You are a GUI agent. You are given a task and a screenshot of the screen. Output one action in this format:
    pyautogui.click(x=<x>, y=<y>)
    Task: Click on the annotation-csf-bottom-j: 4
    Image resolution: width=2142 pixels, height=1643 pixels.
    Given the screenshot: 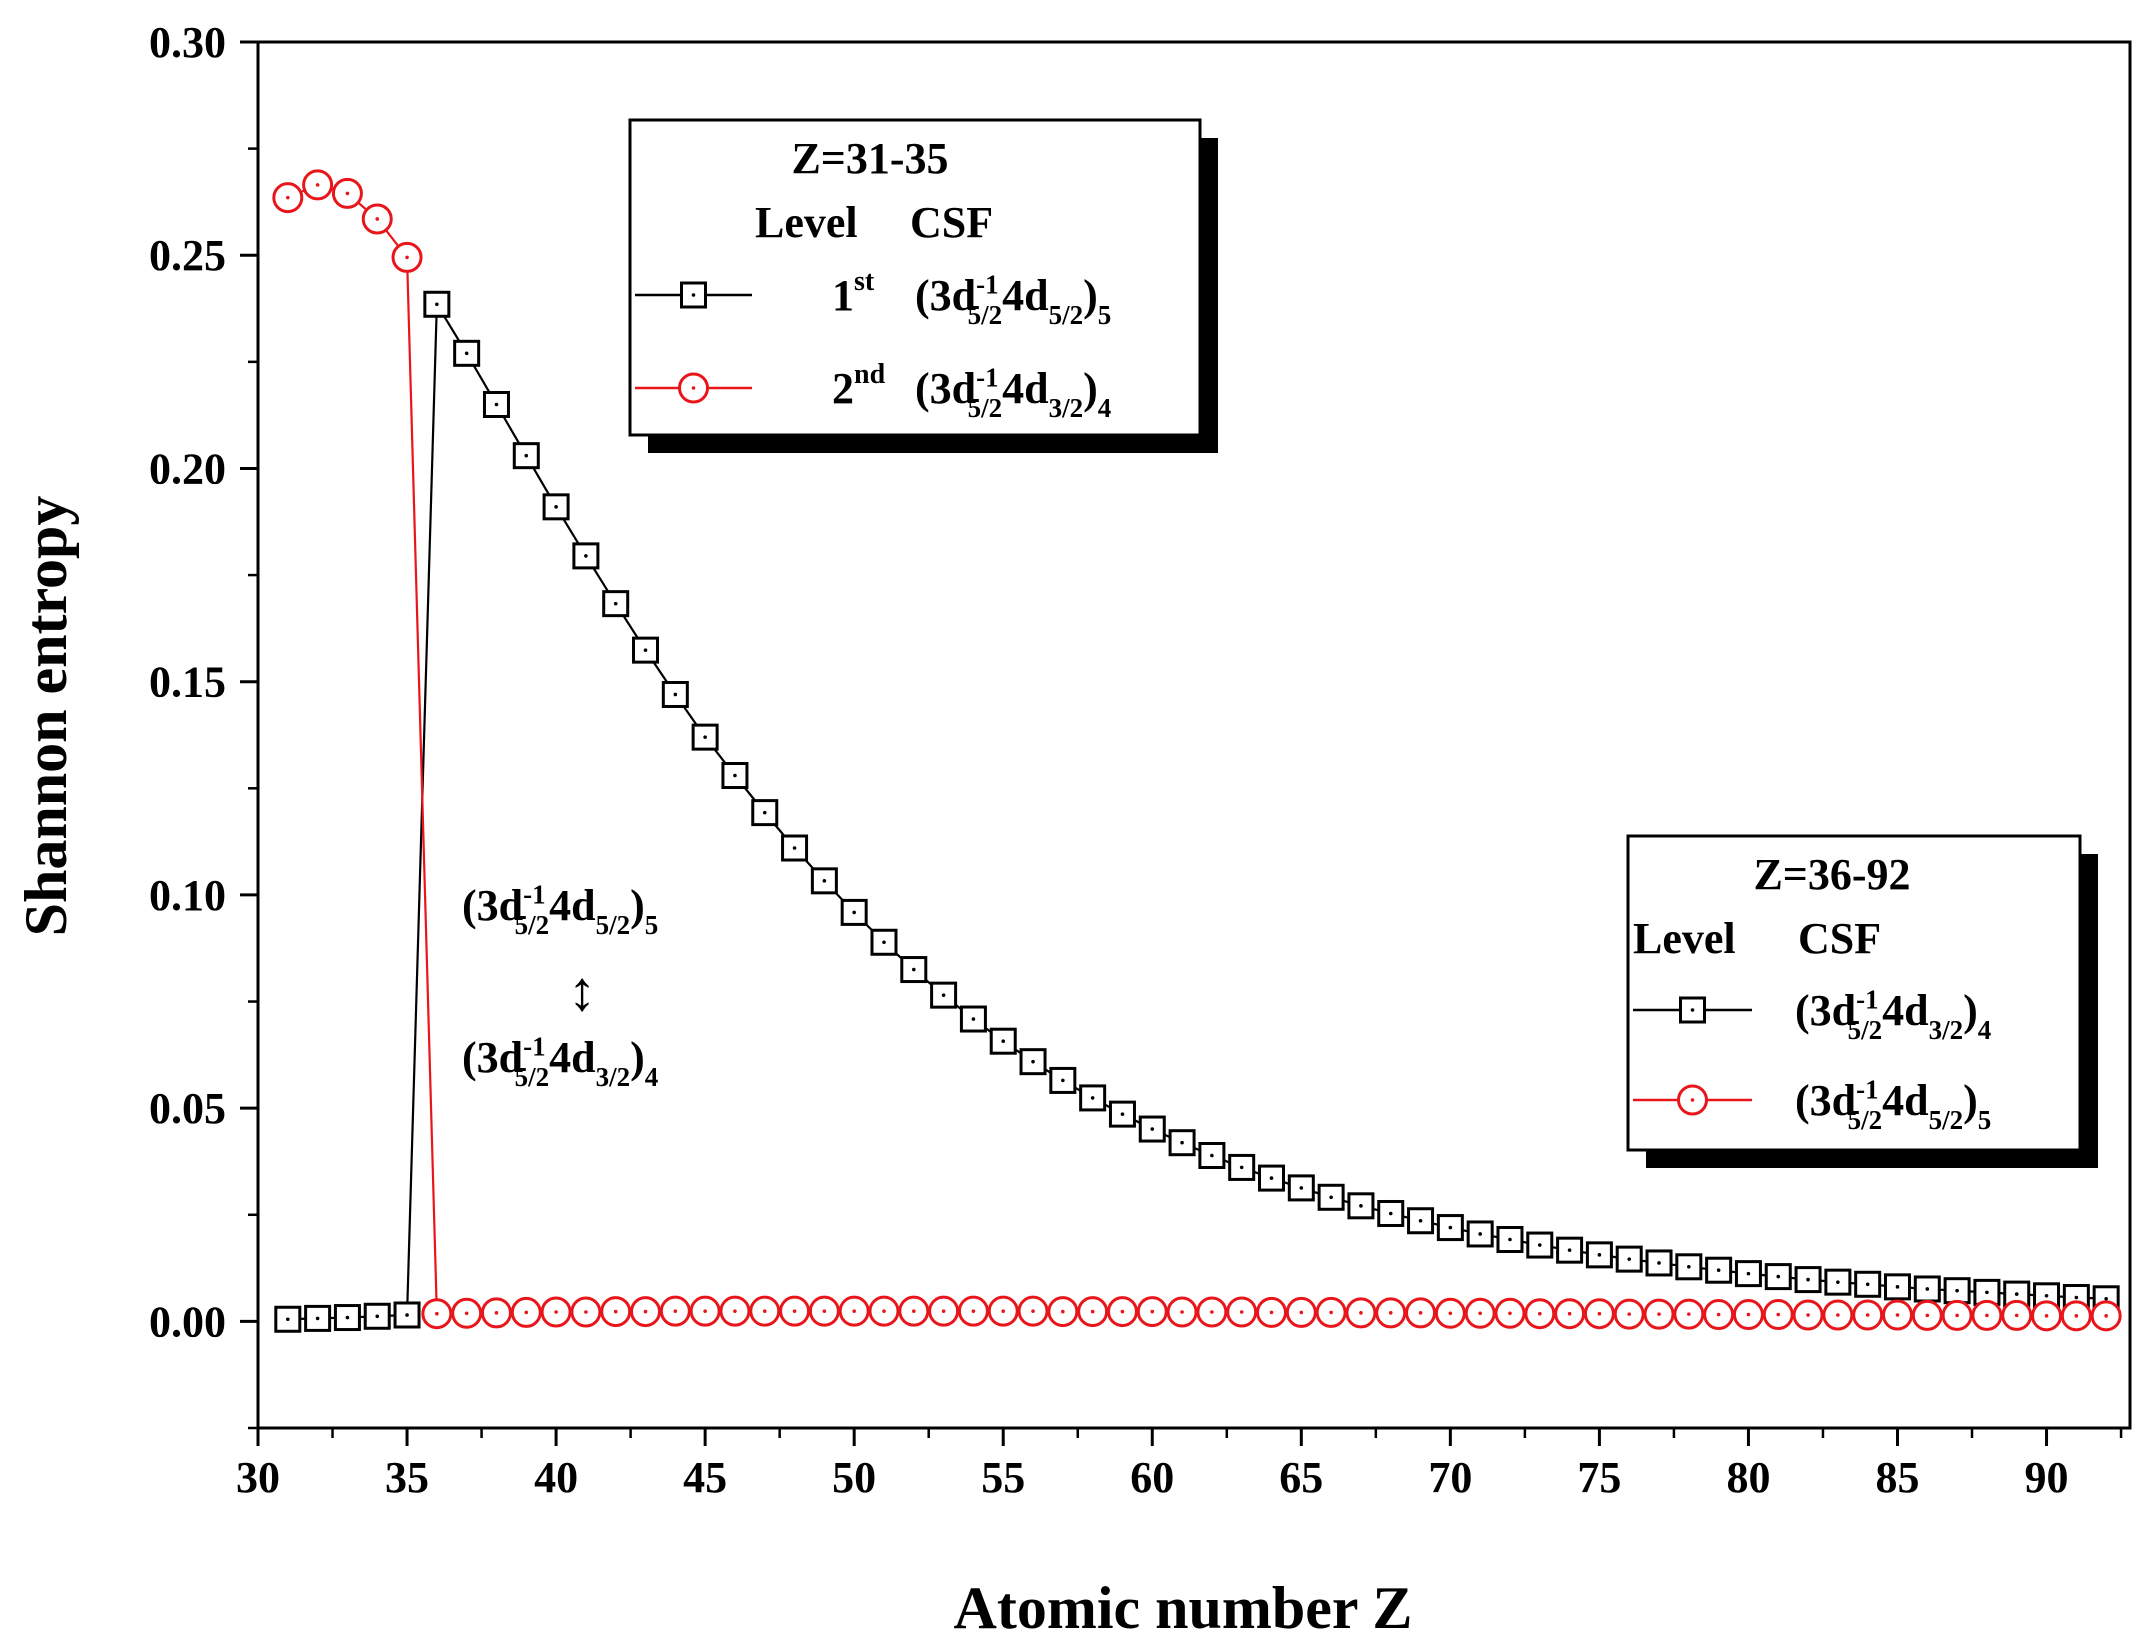 What is the action you would take?
    pyautogui.click(x=652, y=1077)
    